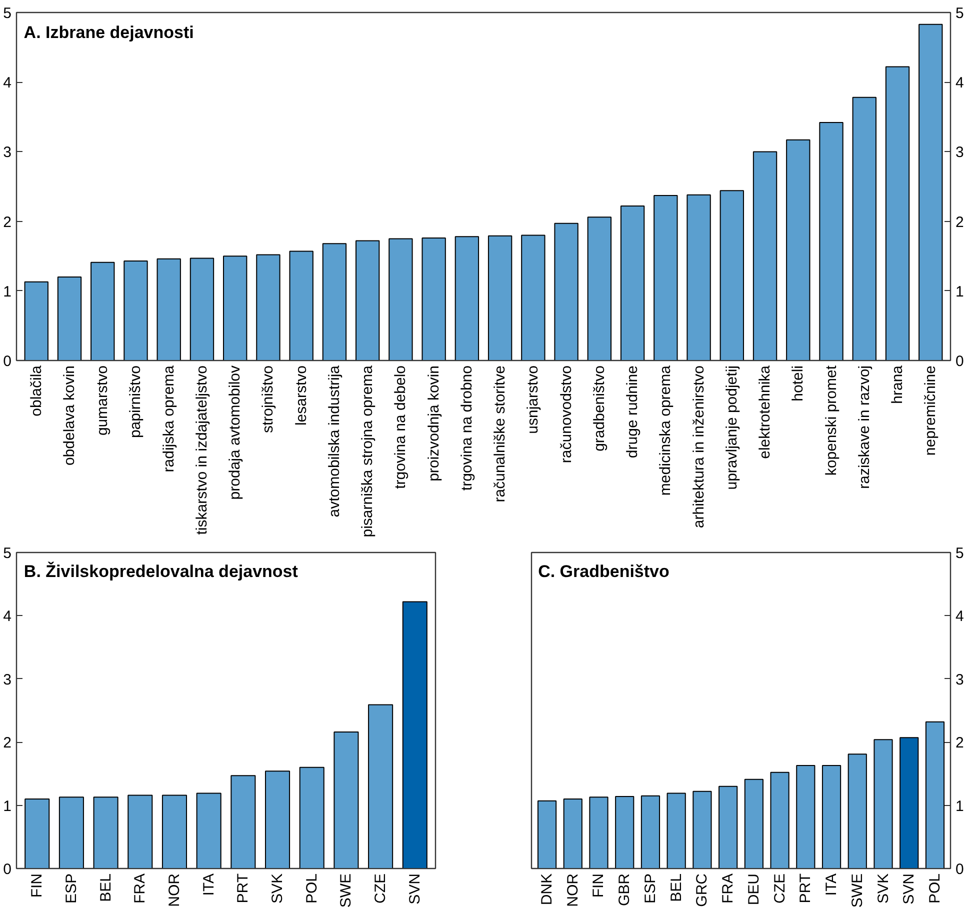  I want to click on x-tick-label: SWE, so click(346, 890).